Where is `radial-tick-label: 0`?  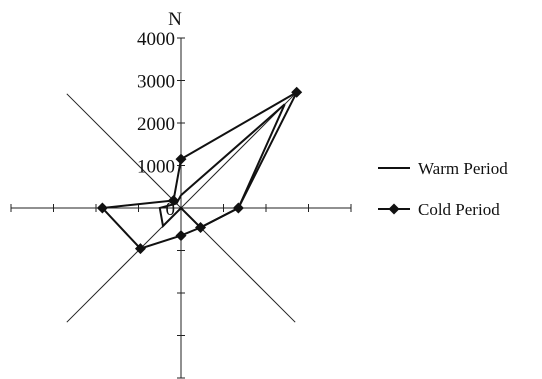
radial-tick-label: 0 is located at coordinates (171, 209).